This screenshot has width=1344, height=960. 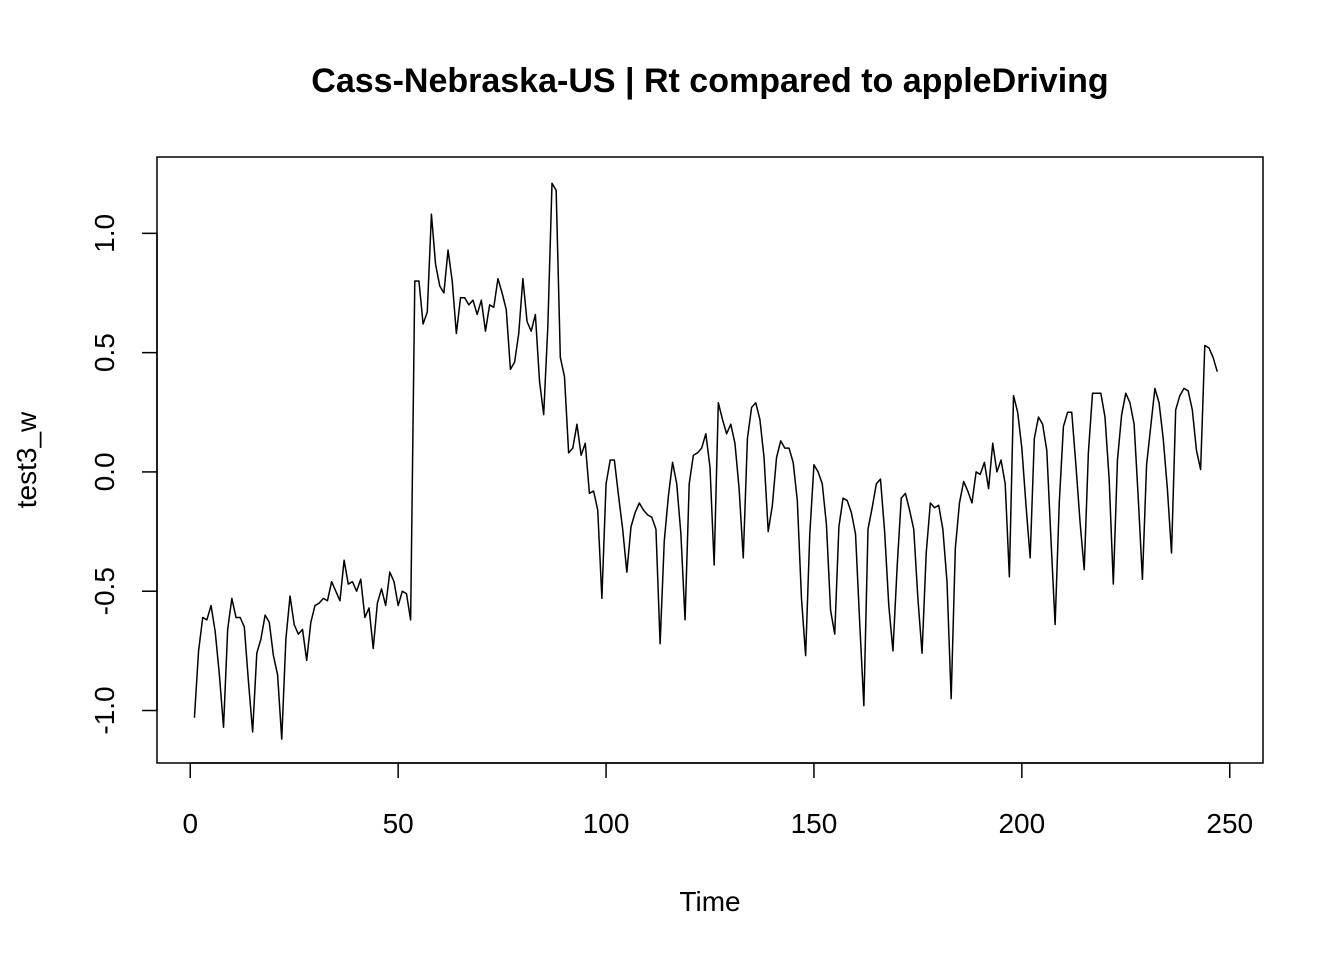 What do you see at coordinates (606, 823) in the screenshot?
I see `x-tick-label: 100` at bounding box center [606, 823].